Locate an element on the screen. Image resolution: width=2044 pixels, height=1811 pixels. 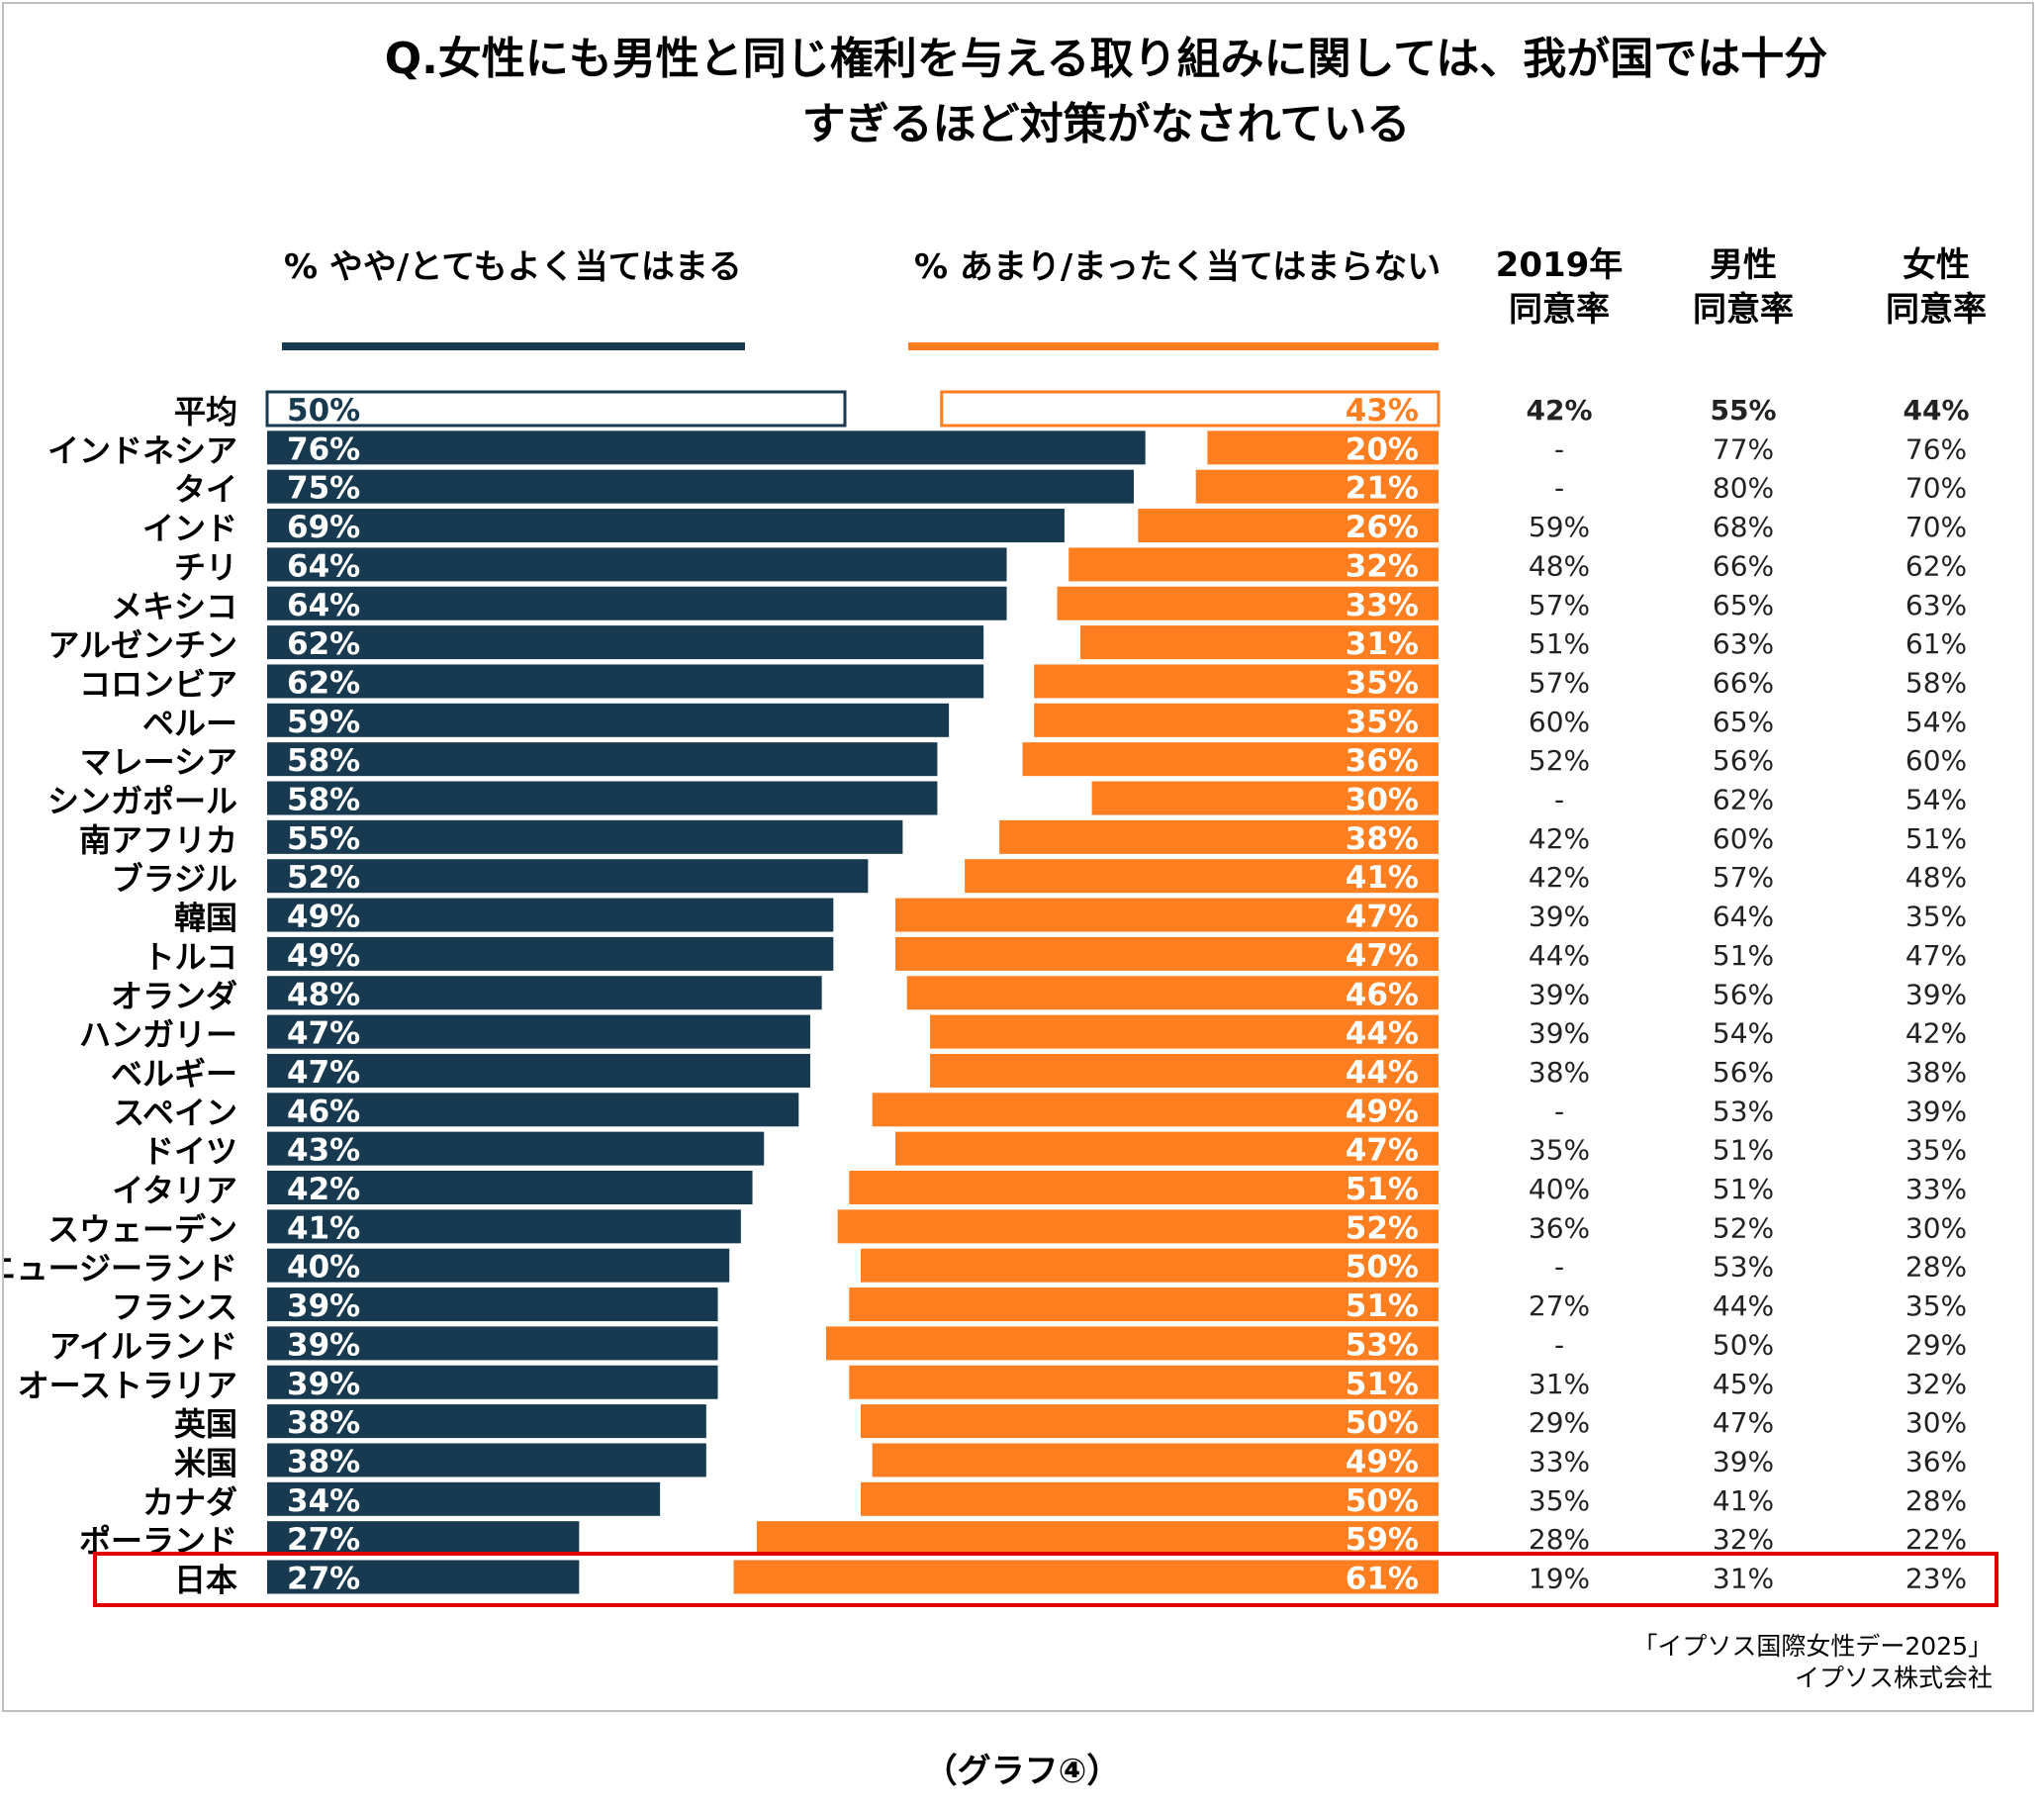
disagree-value-label: 50% is located at coordinates (1382, 1423).